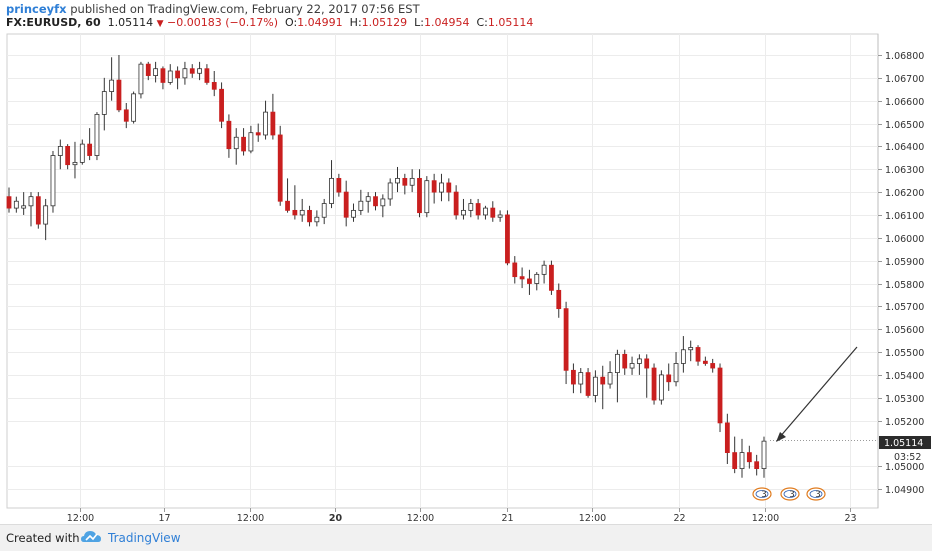 Image resolution: width=932 pixels, height=551 pixels. Describe the element at coordinates (510, 22) in the screenshot. I see `close-value: 1.05114` at that location.